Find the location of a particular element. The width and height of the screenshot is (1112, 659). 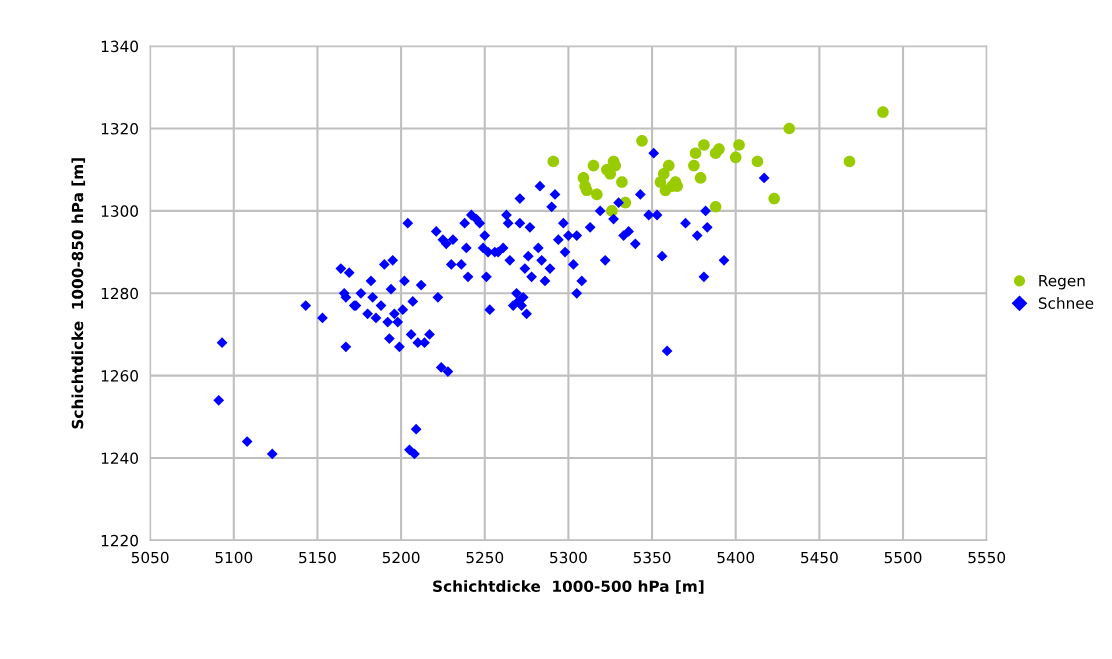

y-tick-label: 1320 is located at coordinates (119, 128).